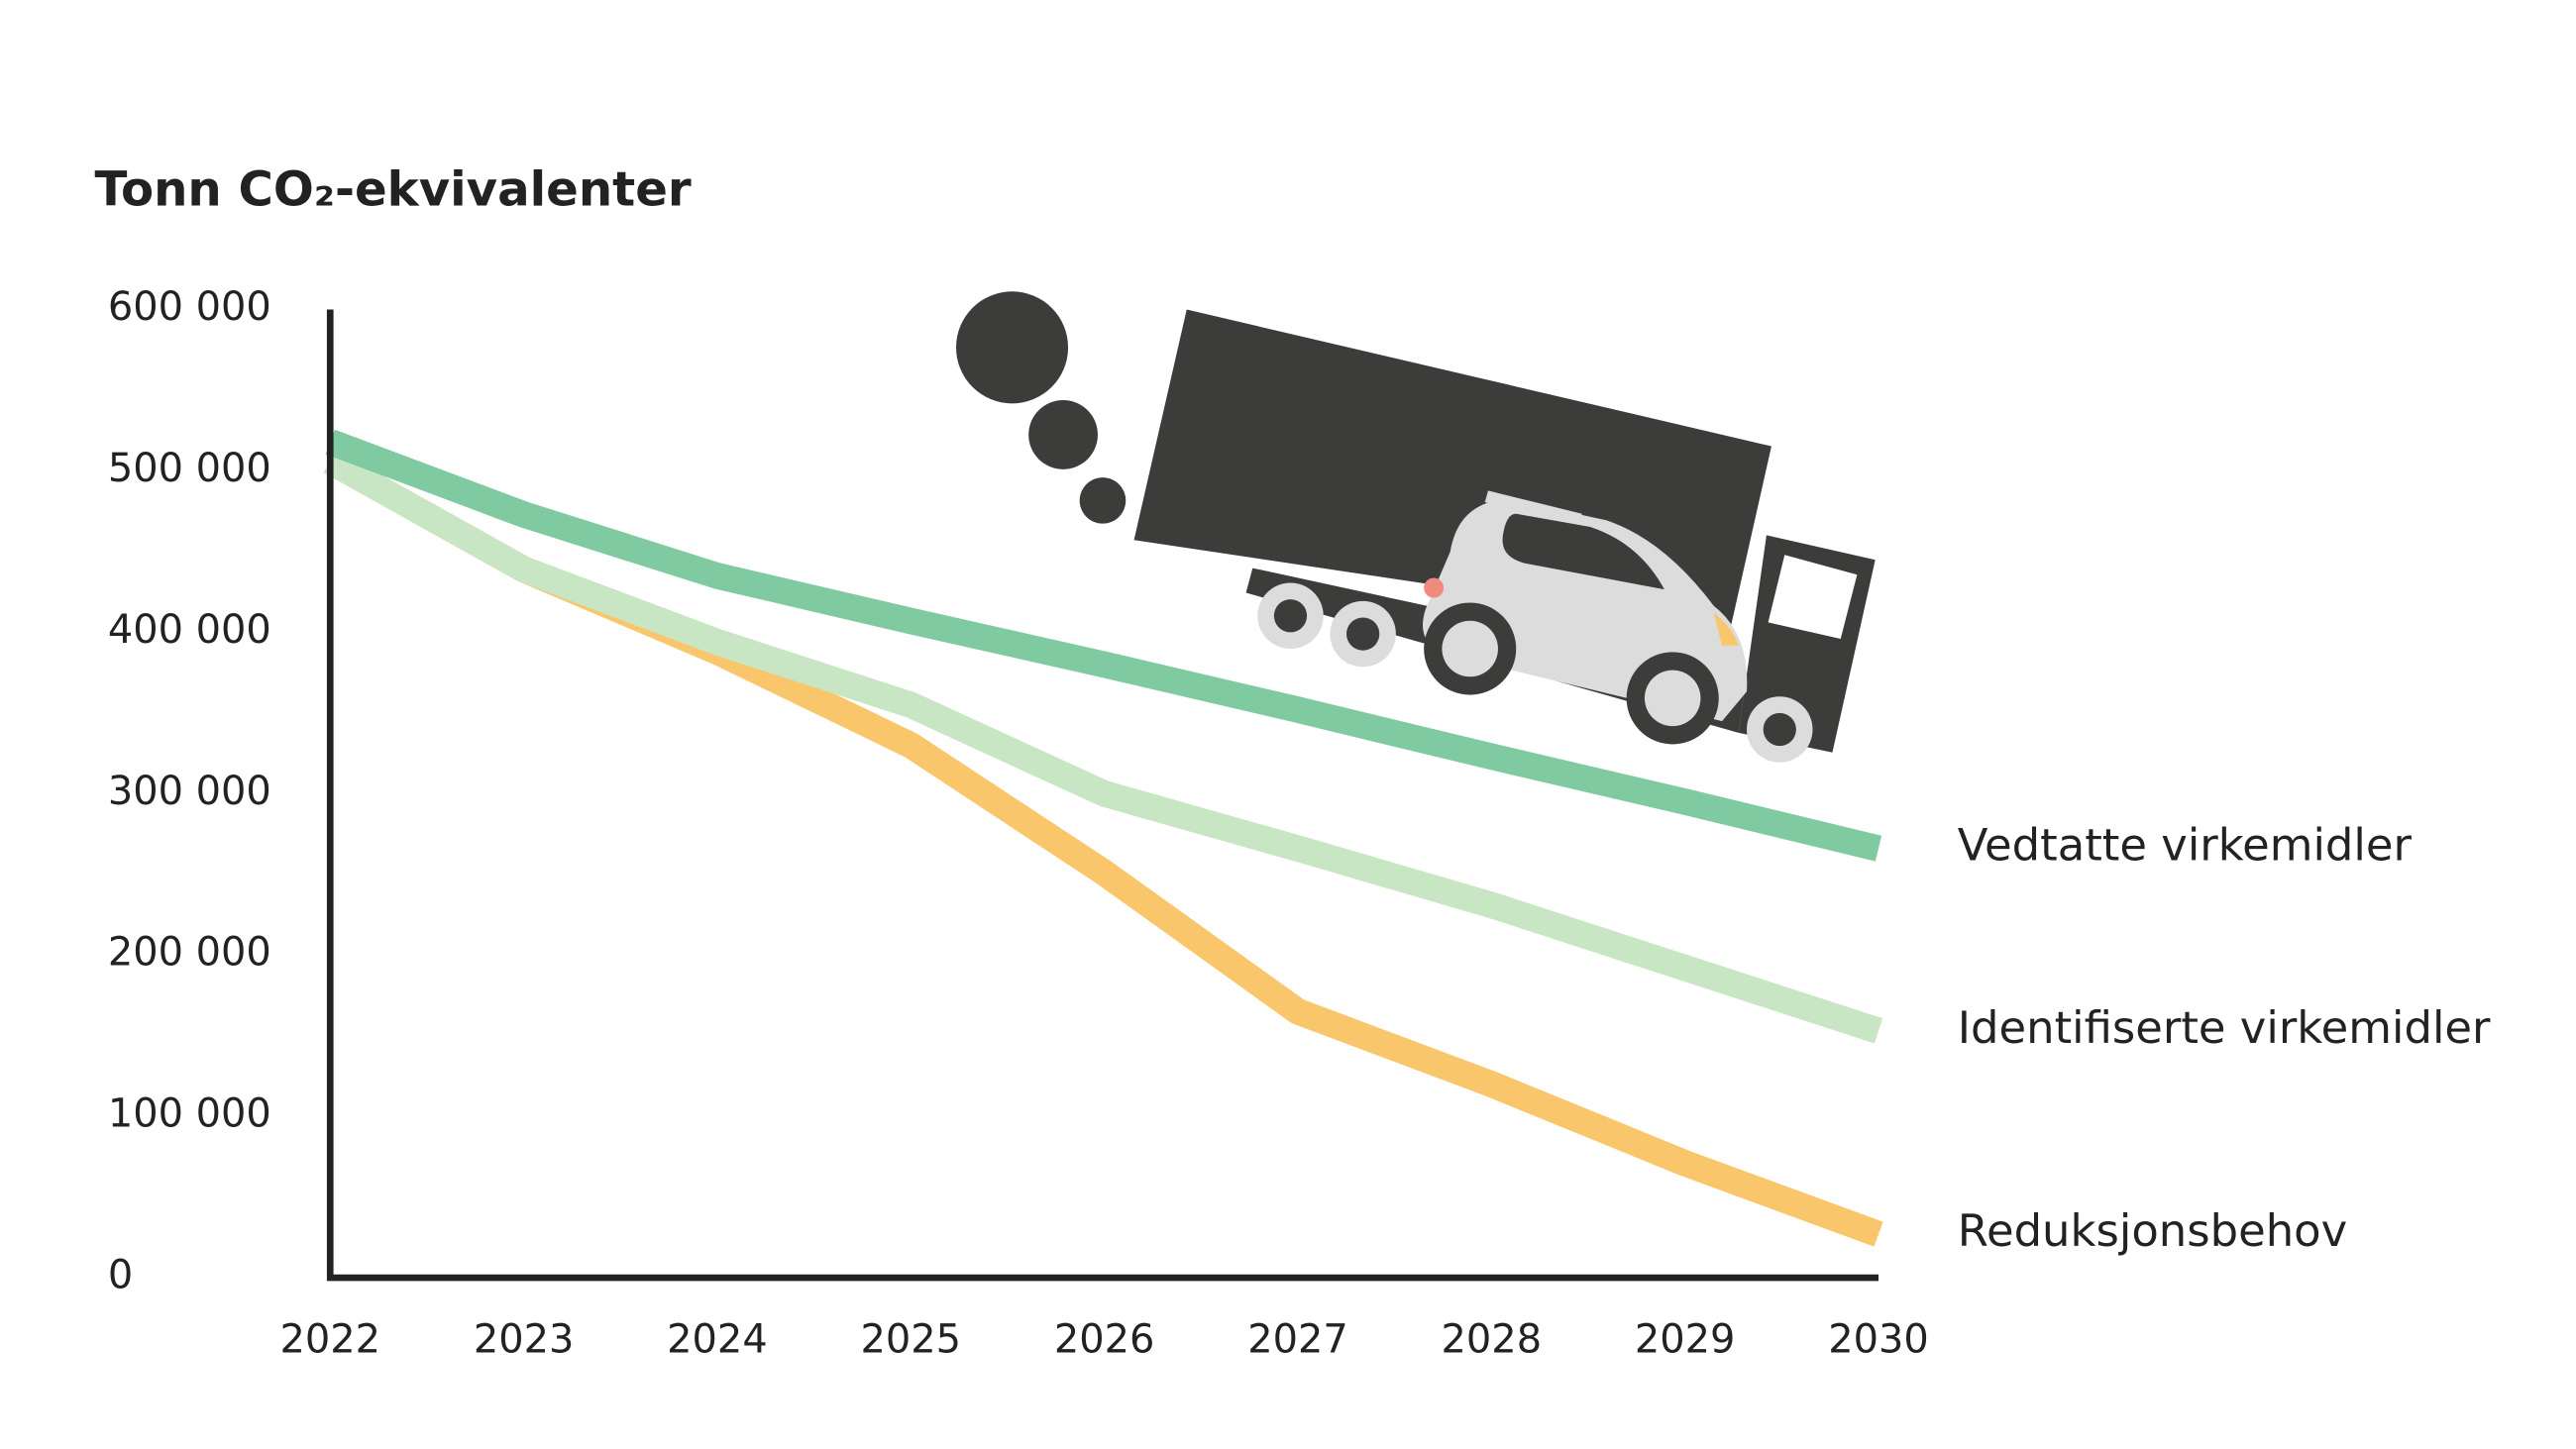 The height and width of the screenshot is (1449, 2576). What do you see at coordinates (189, 791) in the screenshot?
I see `y-tick-label: 300 000` at bounding box center [189, 791].